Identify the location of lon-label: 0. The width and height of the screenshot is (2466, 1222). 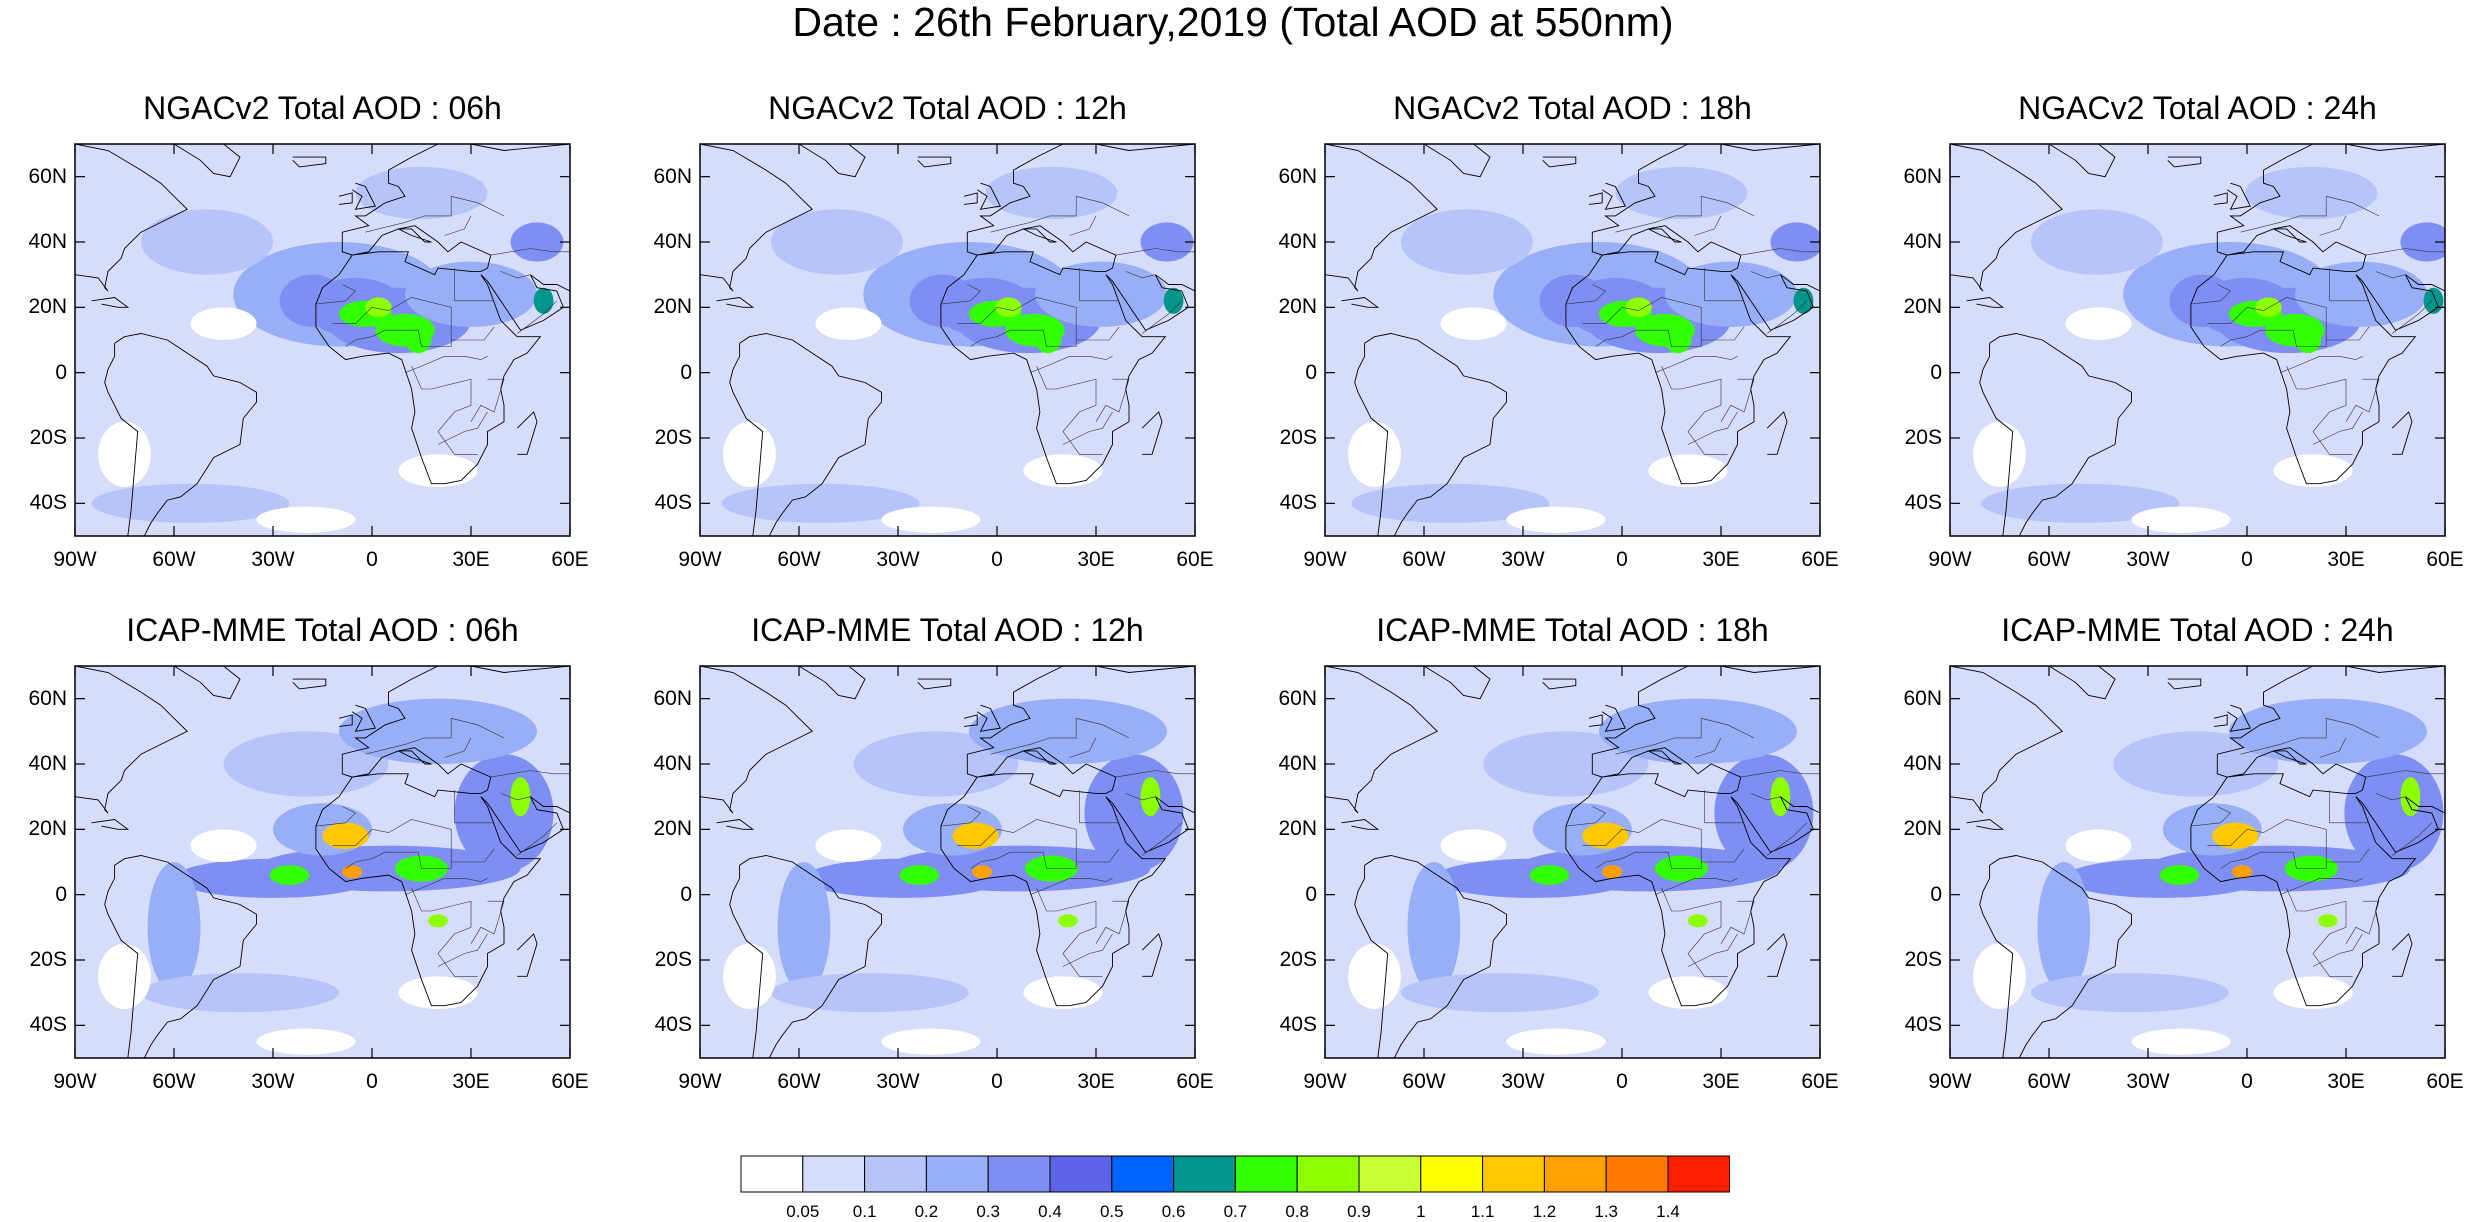
(372, 1081).